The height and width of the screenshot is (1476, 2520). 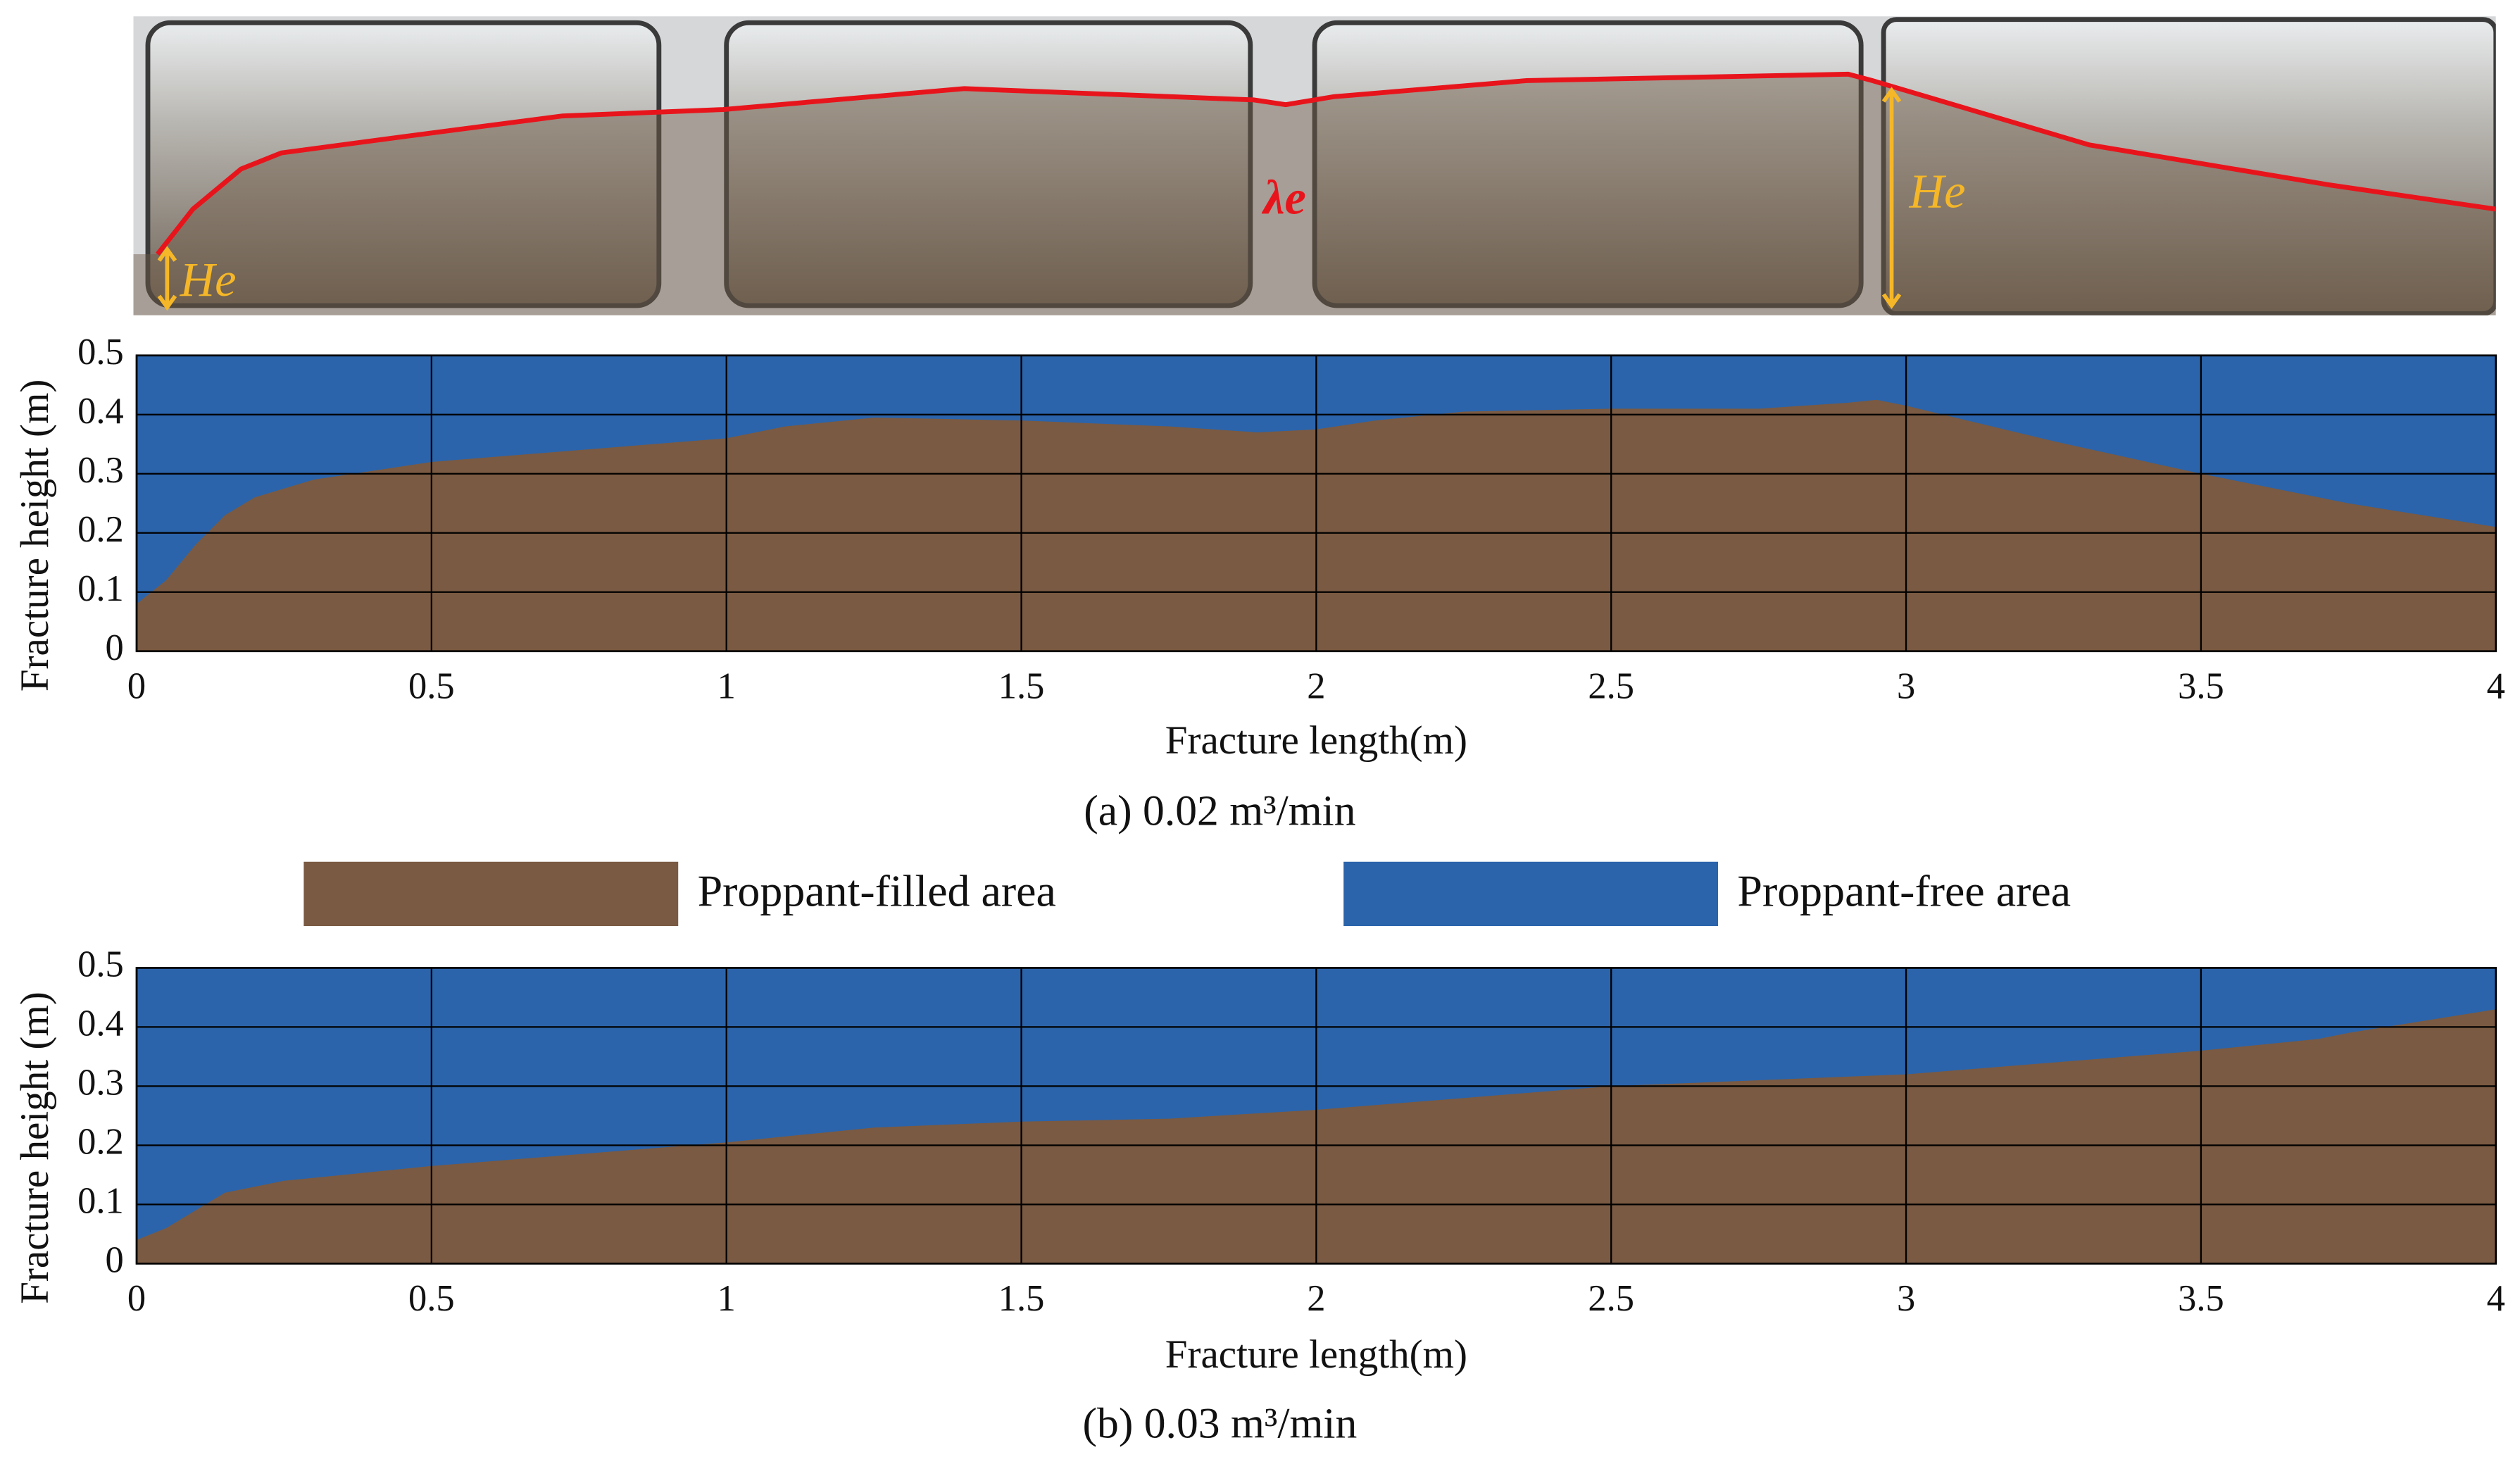 I want to click on caption: (a) 0.02 m³/min, so click(x=1219, y=811).